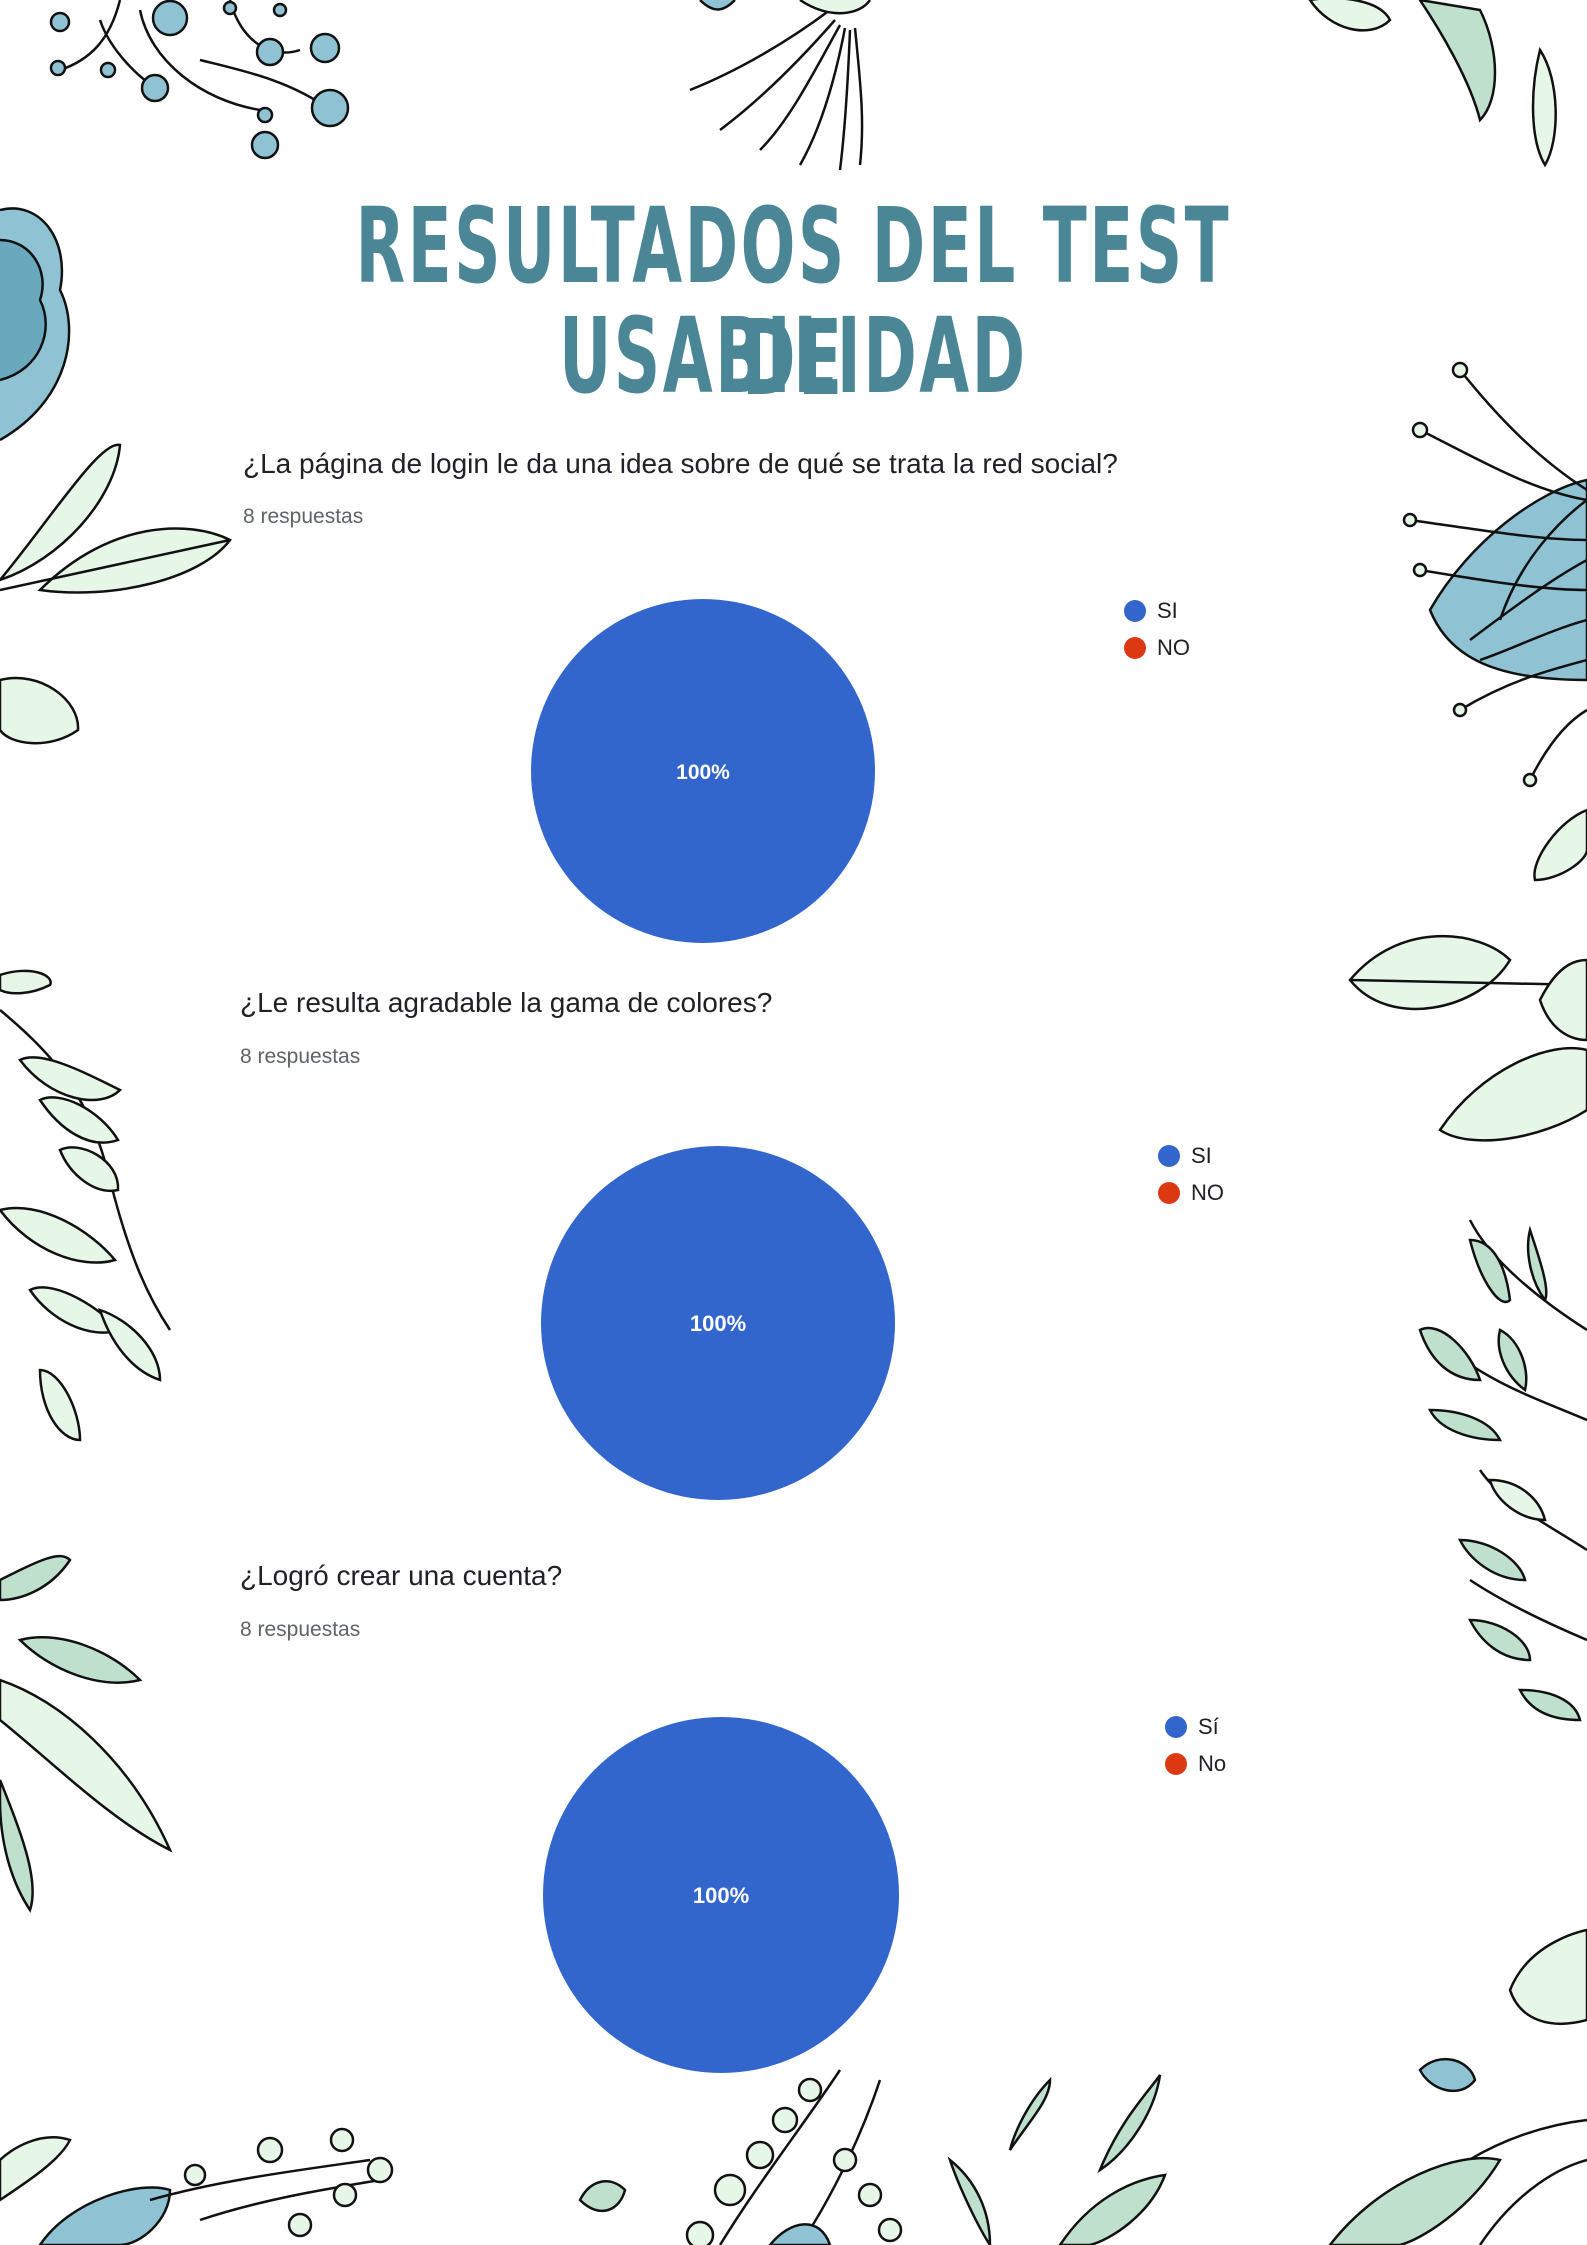  Describe the element at coordinates (303, 516) in the screenshot. I see `chart-1-response-count: 8 respuestas` at that location.